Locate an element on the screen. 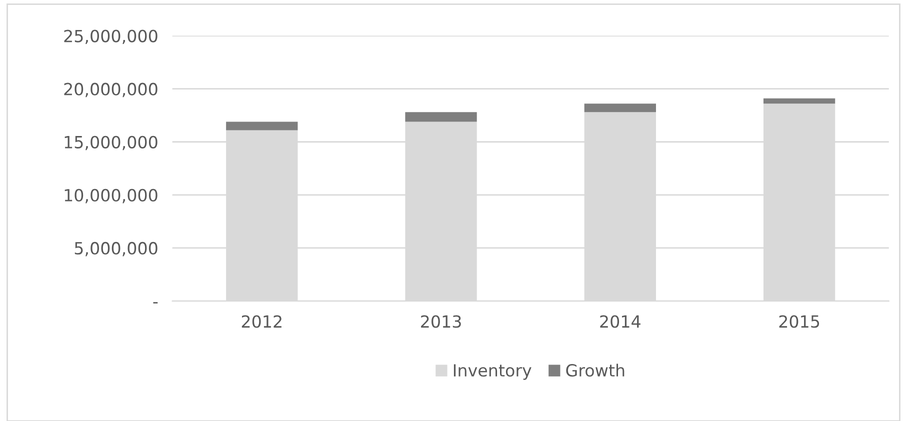 The height and width of the screenshot is (421, 907). x-tick-label: 2015 is located at coordinates (799, 321).